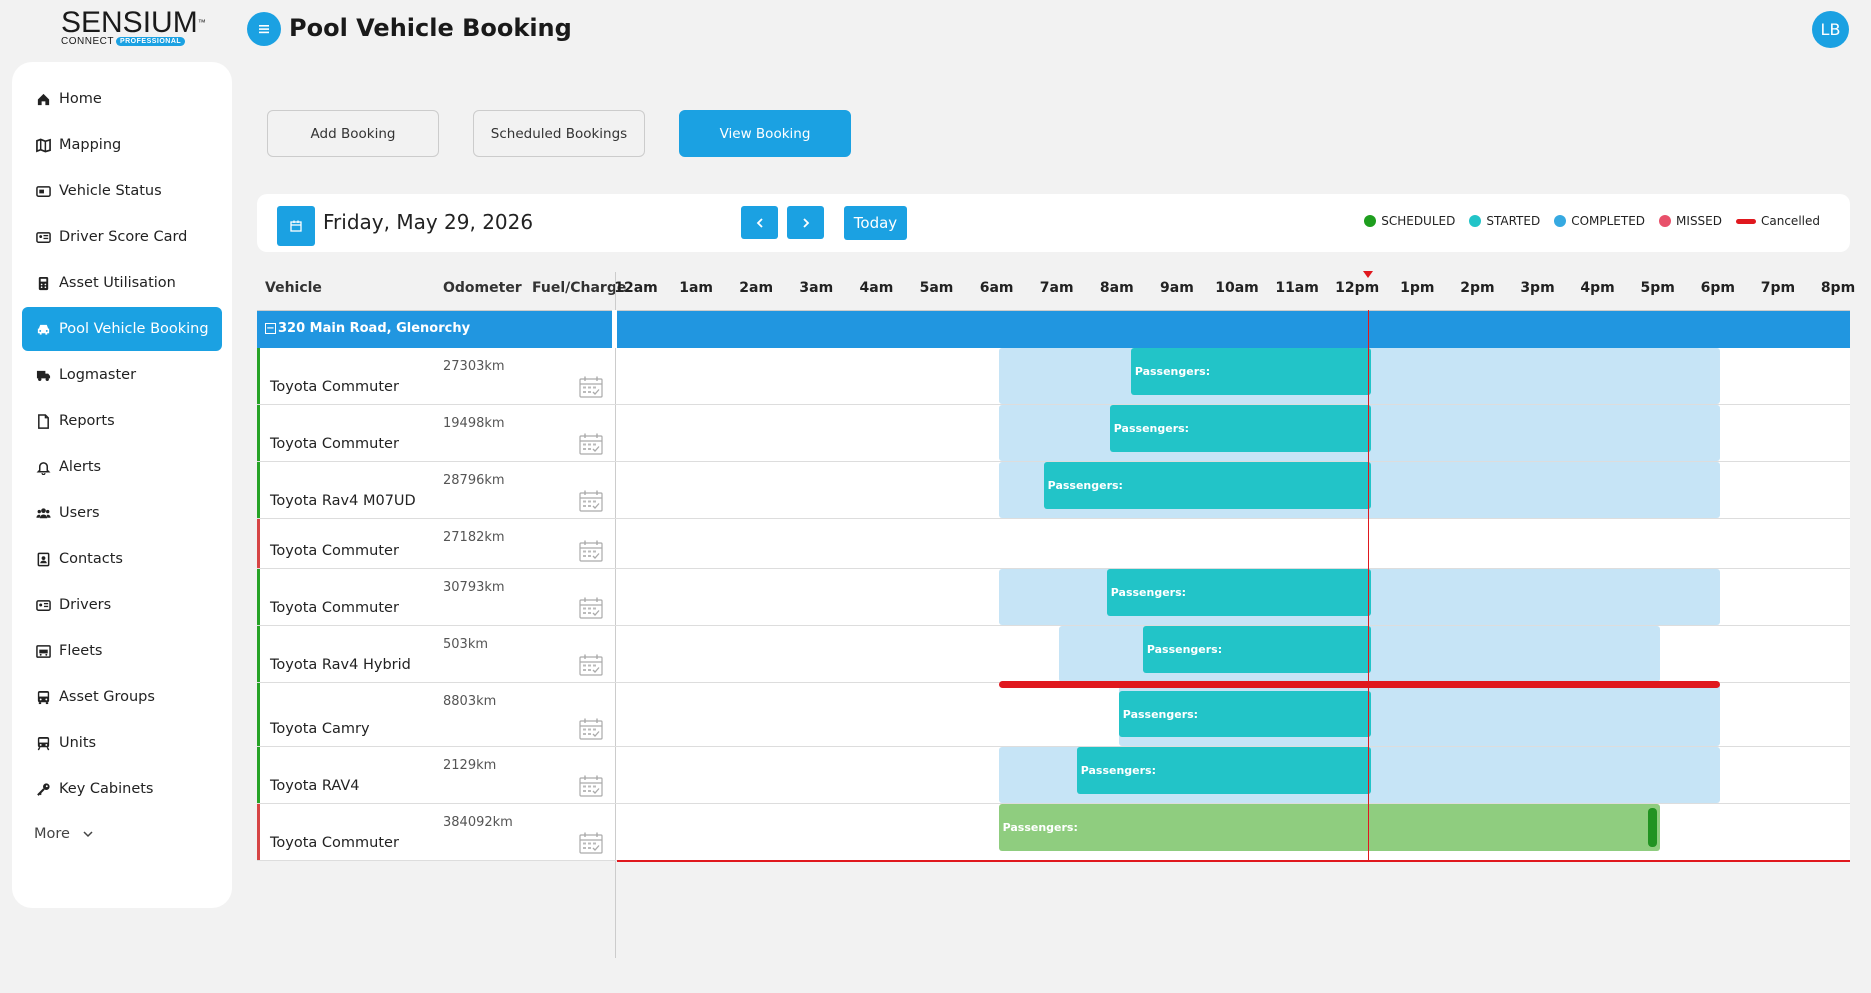 The height and width of the screenshot is (993, 1871). I want to click on sidebar-item-asset-groups: Asset Groups, so click(122, 697).